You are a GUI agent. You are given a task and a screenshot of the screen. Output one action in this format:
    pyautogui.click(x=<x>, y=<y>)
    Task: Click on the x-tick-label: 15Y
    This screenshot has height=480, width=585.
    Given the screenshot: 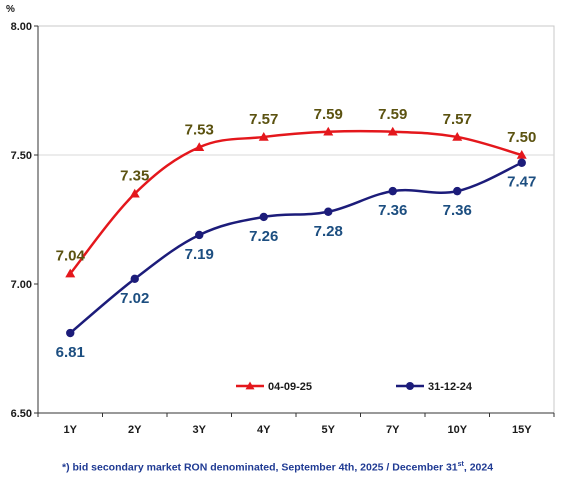 What is the action you would take?
    pyautogui.click(x=522, y=430)
    